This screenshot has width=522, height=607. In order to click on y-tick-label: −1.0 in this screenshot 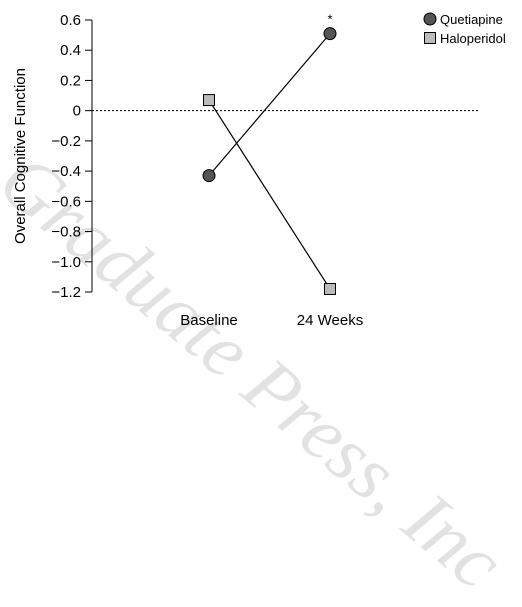, I will do `click(66, 262)`.